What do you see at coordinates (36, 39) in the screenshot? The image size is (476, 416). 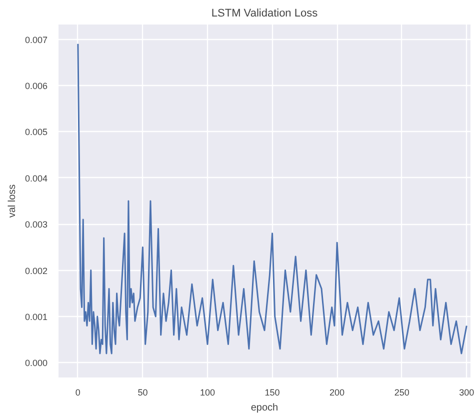 I see `y-tick-label: 0.007` at bounding box center [36, 39].